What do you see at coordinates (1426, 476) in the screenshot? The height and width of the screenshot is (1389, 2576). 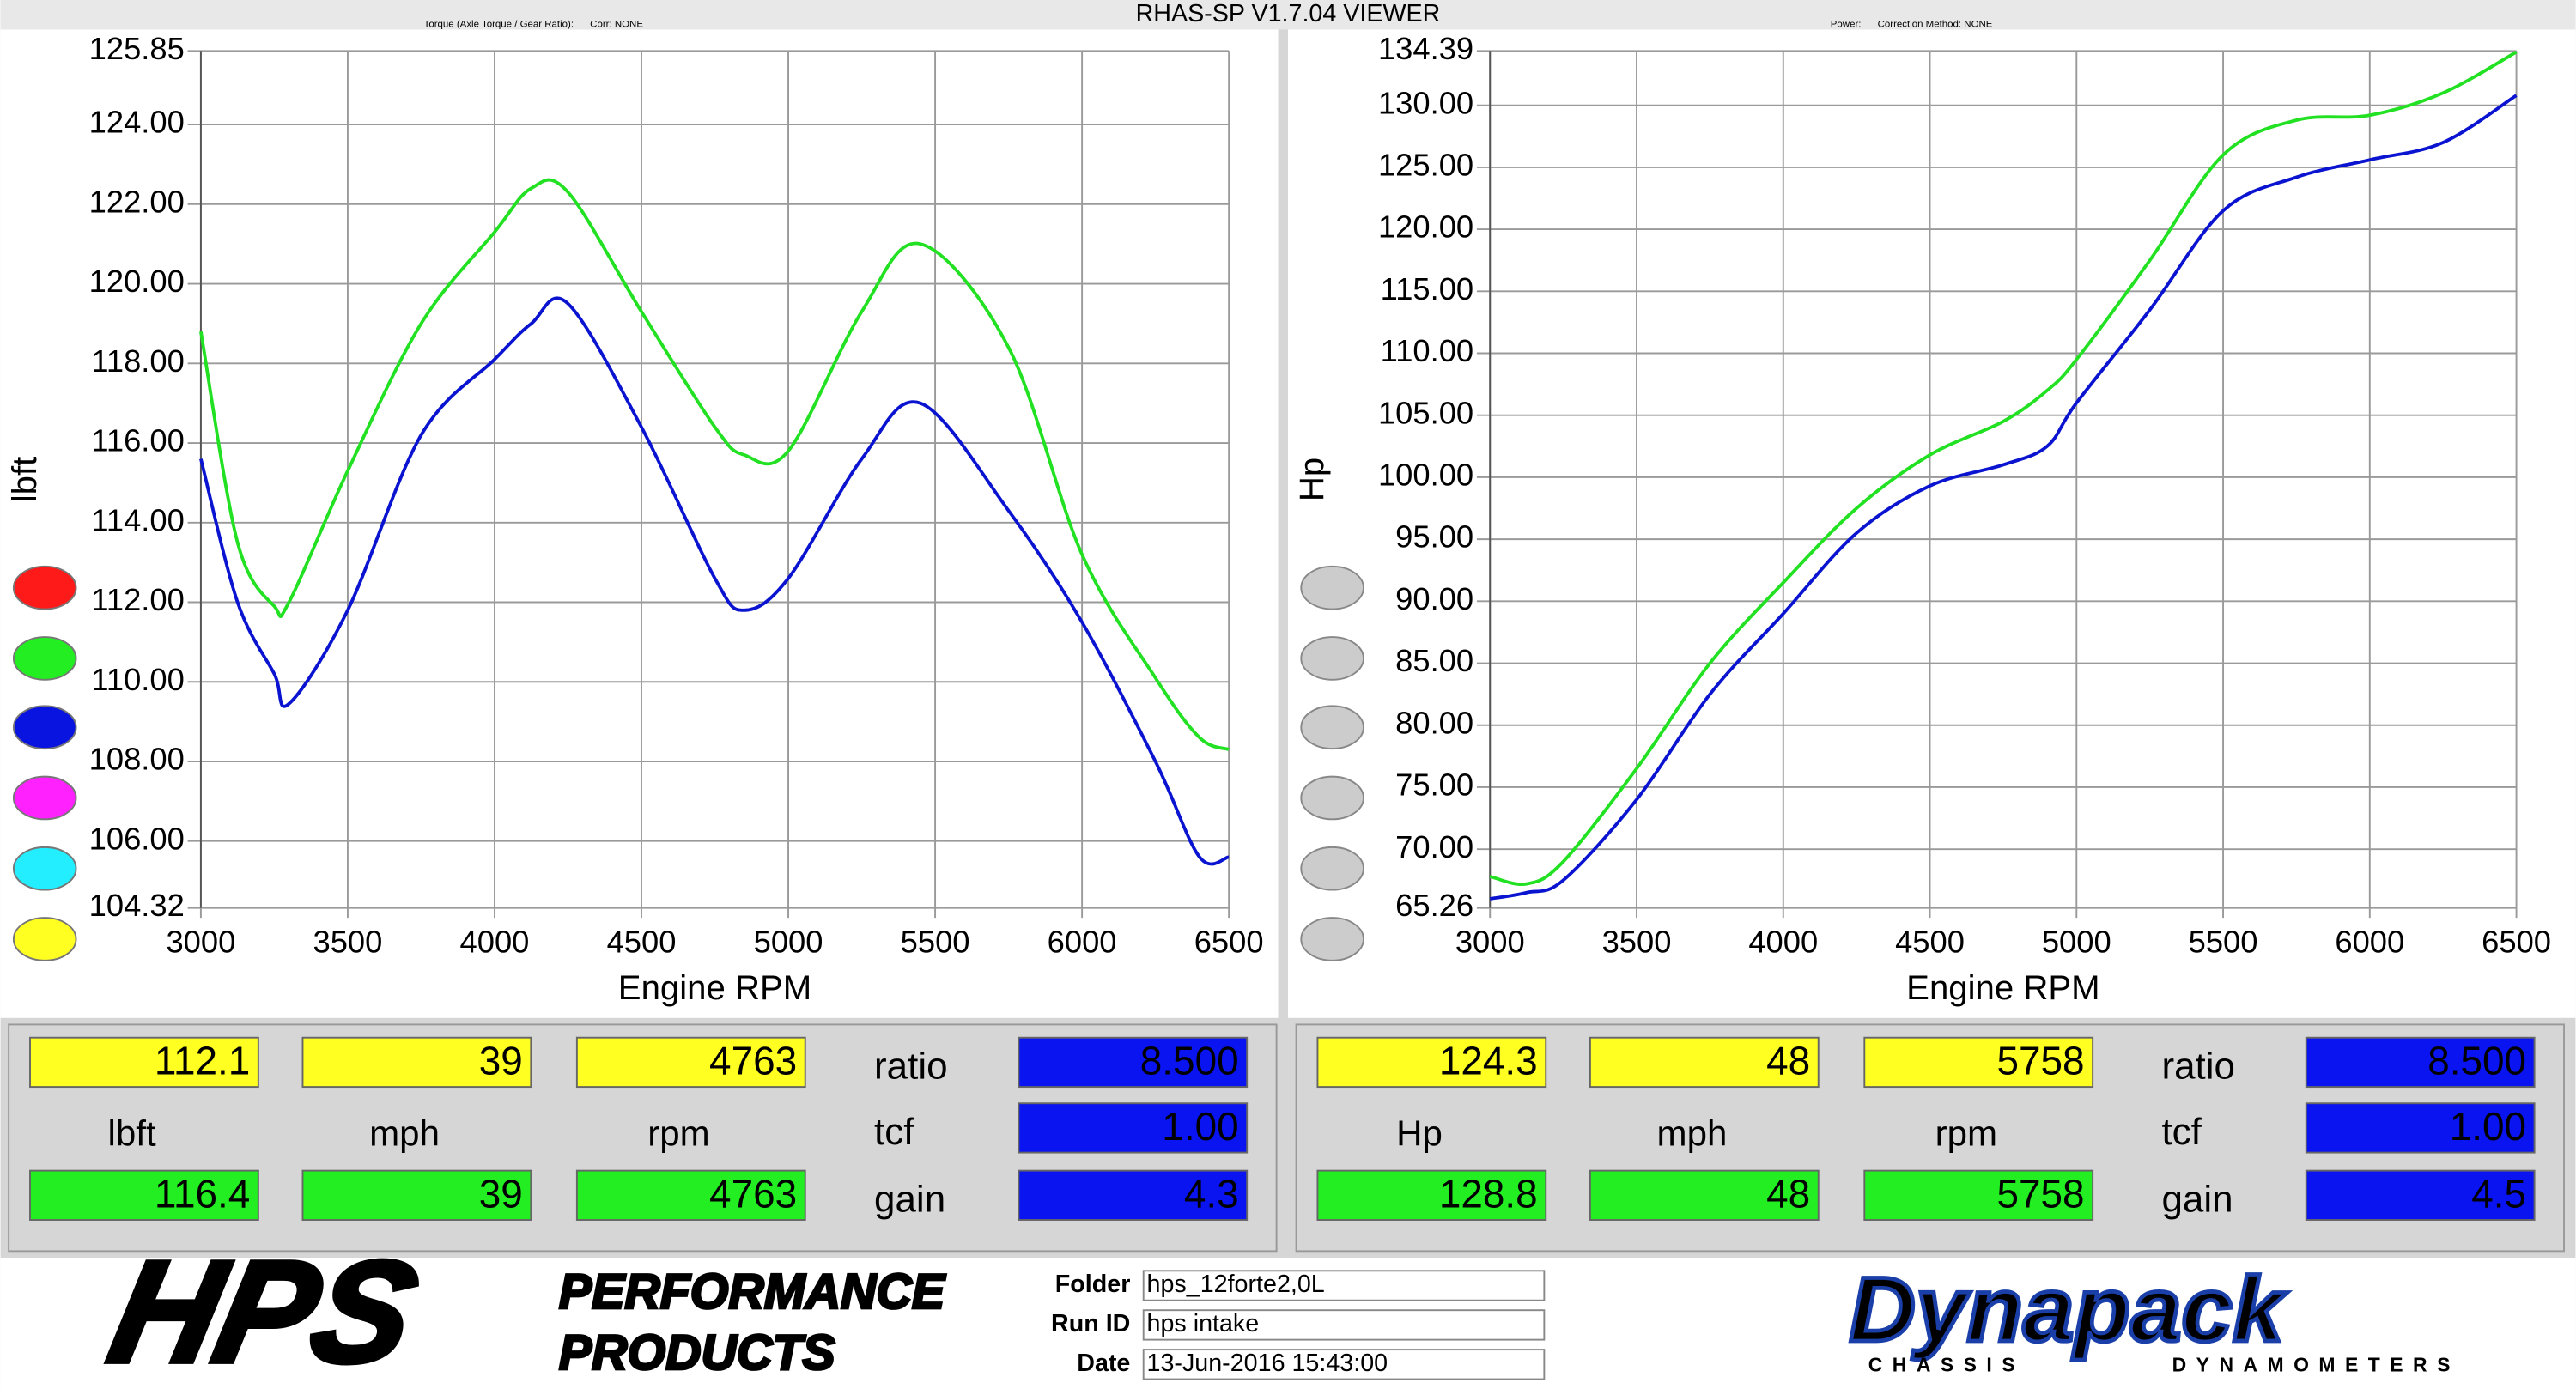 I see `y-tick-label: 100.00` at bounding box center [1426, 476].